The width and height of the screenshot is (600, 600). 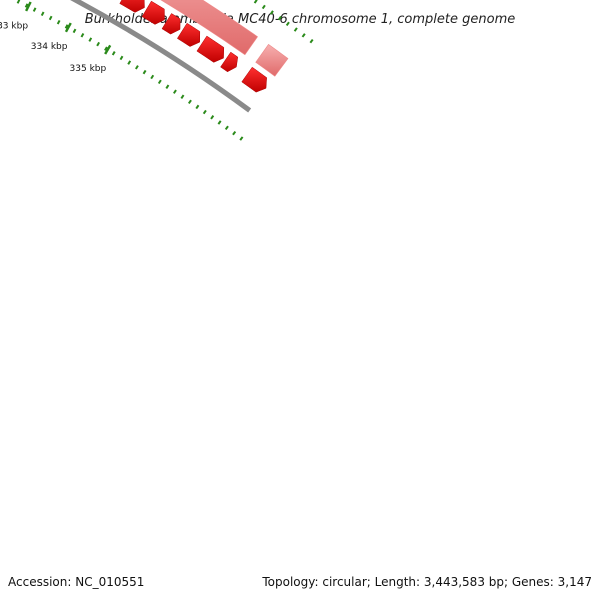 I want to click on backbone-layer, so click(x=161, y=56).